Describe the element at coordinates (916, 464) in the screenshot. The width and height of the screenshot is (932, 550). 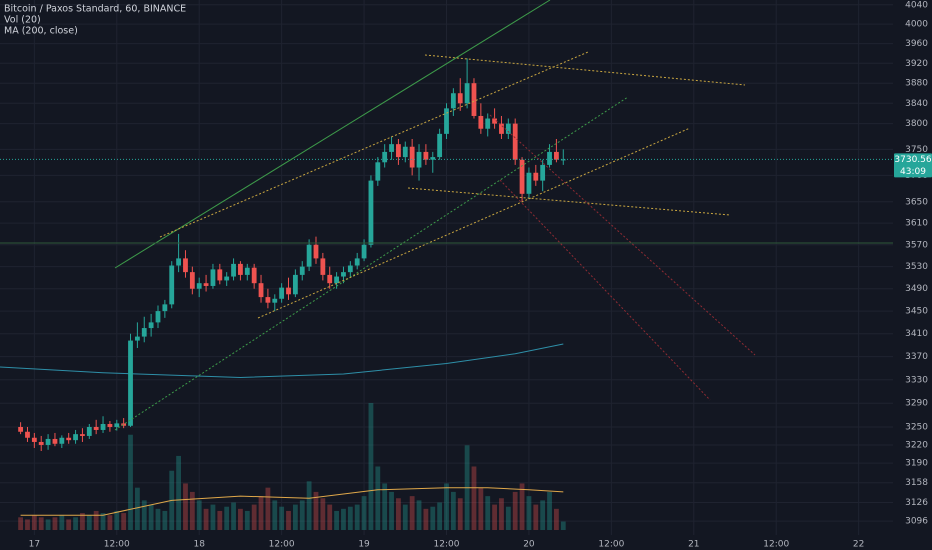
I see `y-tick-label: 3190` at that location.